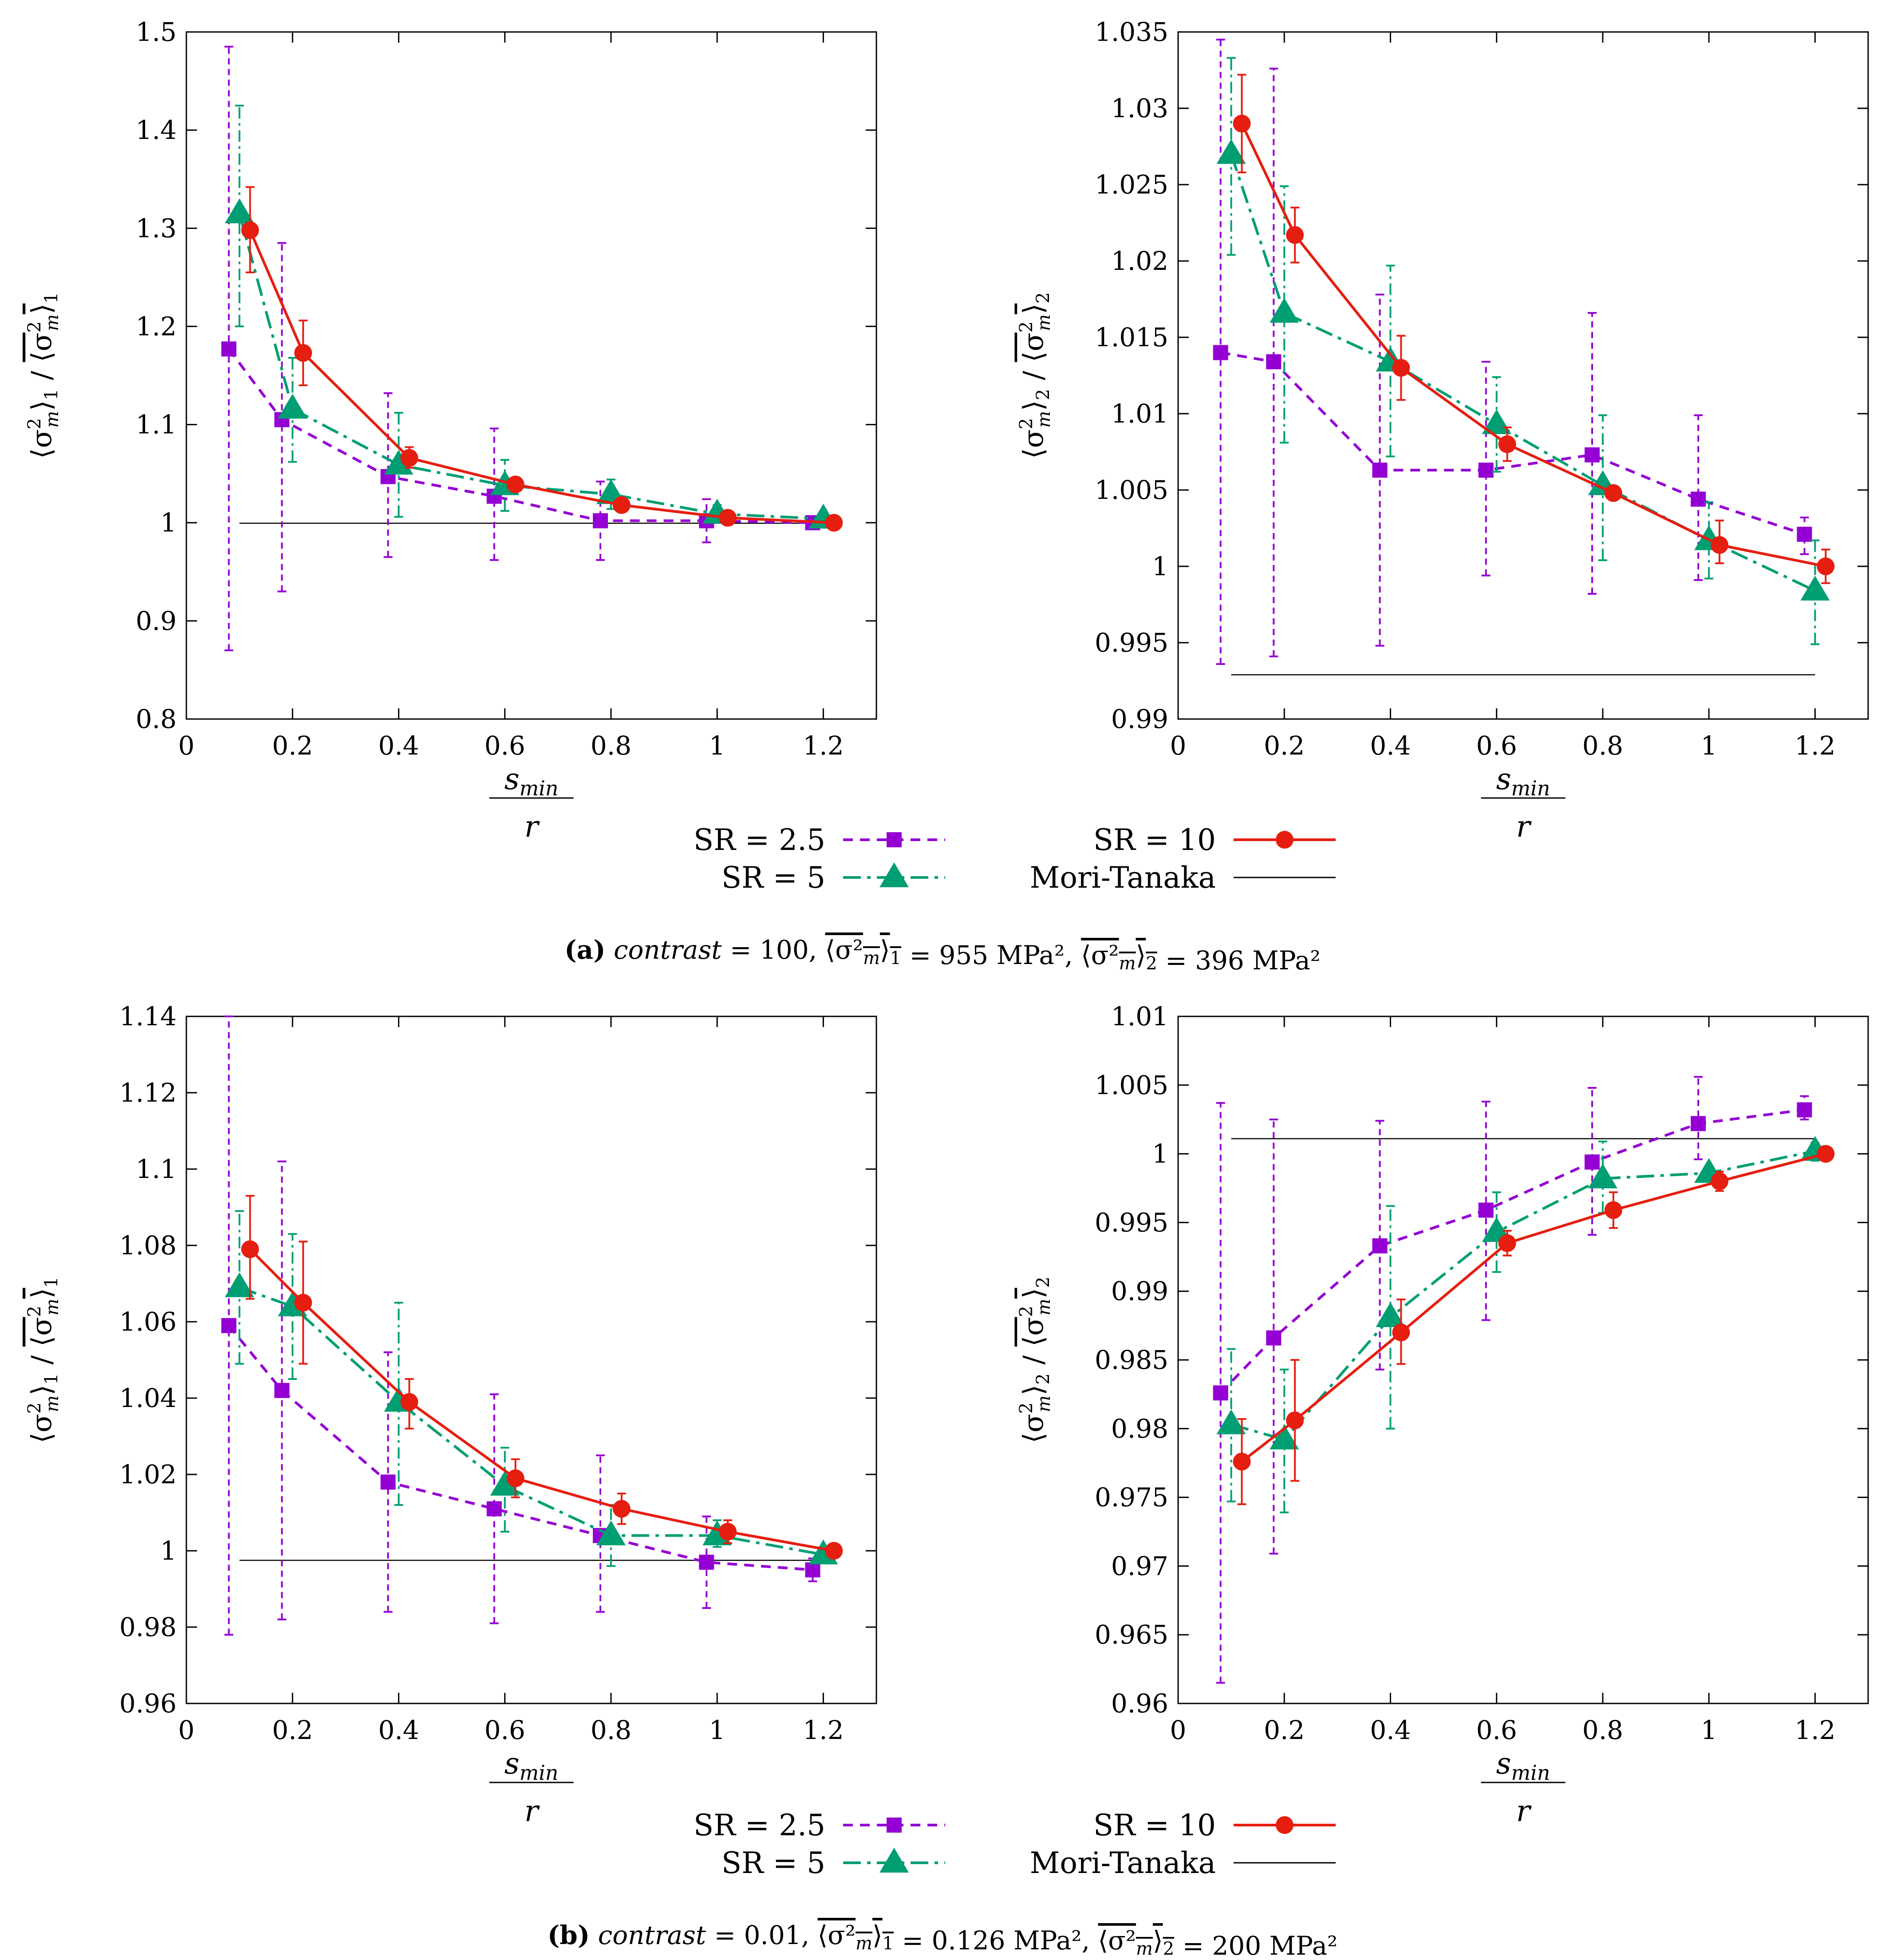 The width and height of the screenshot is (1885, 1960). Describe the element at coordinates (292, 746) in the screenshot. I see `x-tick-label: 0.2` at that location.